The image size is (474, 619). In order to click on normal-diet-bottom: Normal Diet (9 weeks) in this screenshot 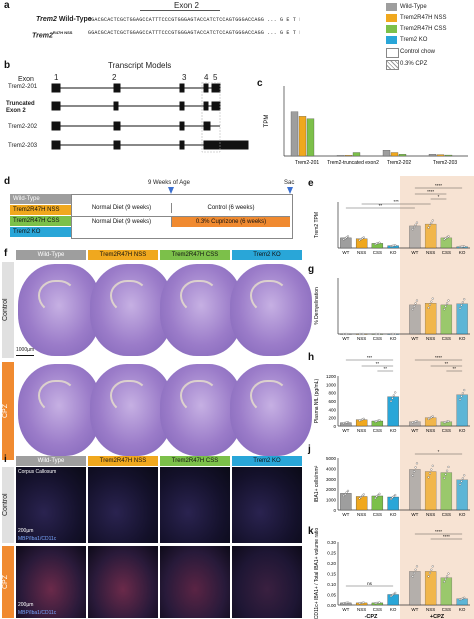, I will do `click(122, 221)`.